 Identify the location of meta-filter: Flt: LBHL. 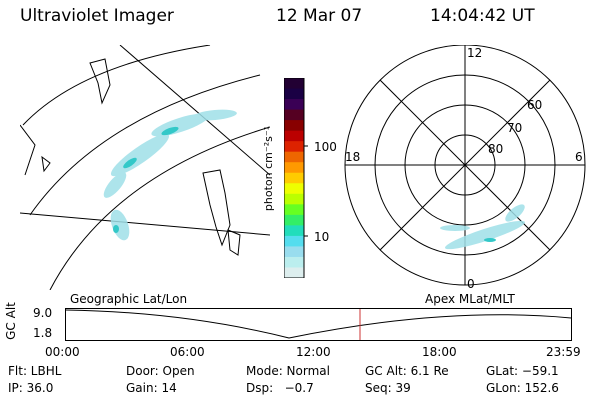
(35, 371).